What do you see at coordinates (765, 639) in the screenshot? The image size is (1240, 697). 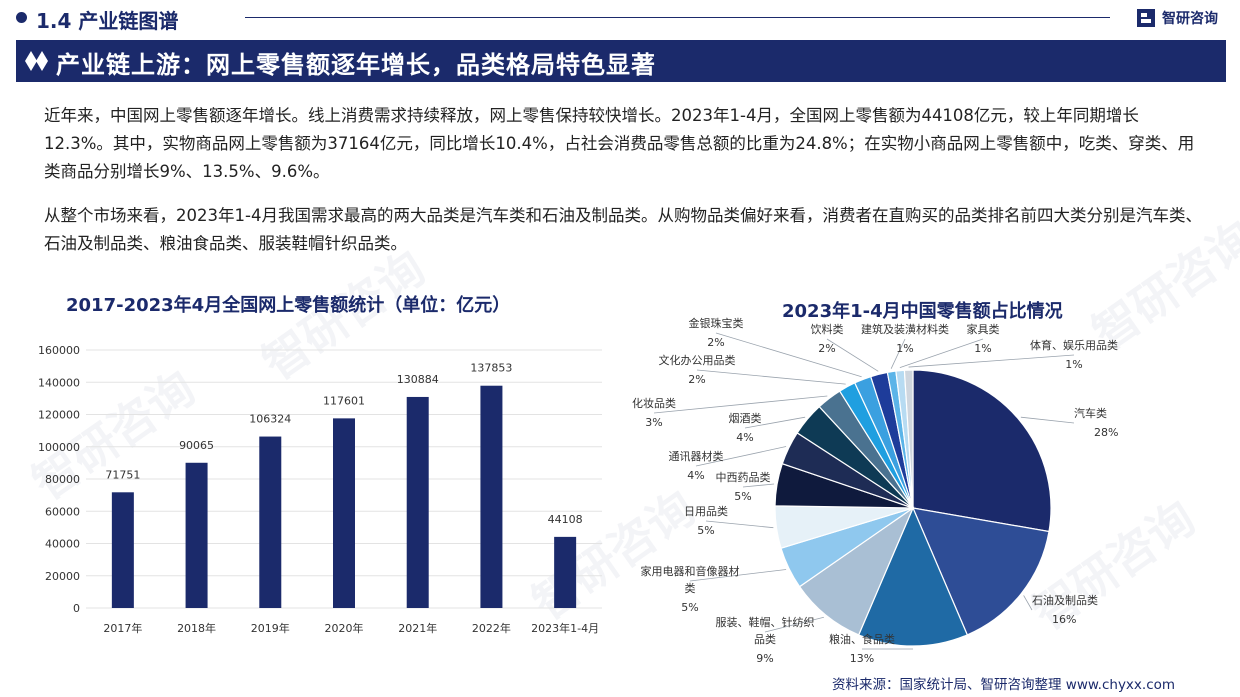 I see `slice-label: 品类` at bounding box center [765, 639].